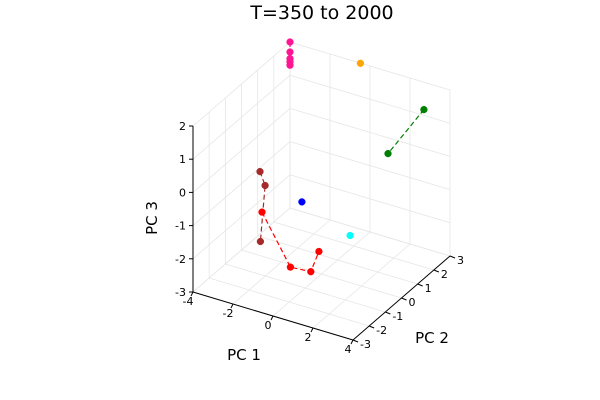 This screenshot has height=400, width=600. What do you see at coordinates (180, 226) in the screenshot?
I see `z-tick-label: -1` at bounding box center [180, 226].